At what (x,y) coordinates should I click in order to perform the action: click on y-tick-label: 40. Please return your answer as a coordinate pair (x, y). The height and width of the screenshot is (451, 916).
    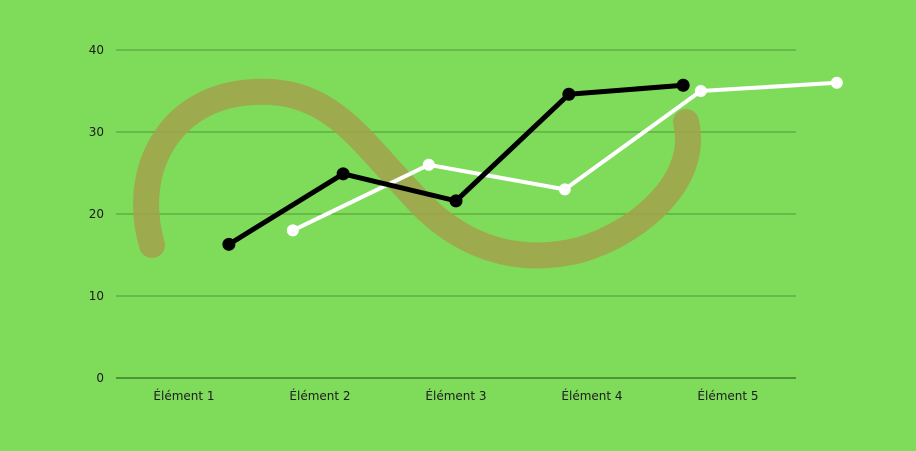
    Looking at the image, I should click on (96, 50).